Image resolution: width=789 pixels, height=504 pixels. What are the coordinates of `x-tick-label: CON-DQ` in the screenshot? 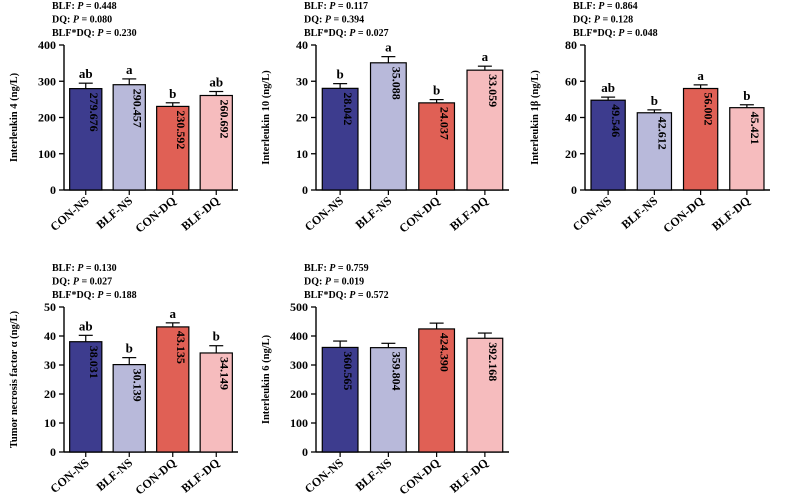 It's located at (155, 215).